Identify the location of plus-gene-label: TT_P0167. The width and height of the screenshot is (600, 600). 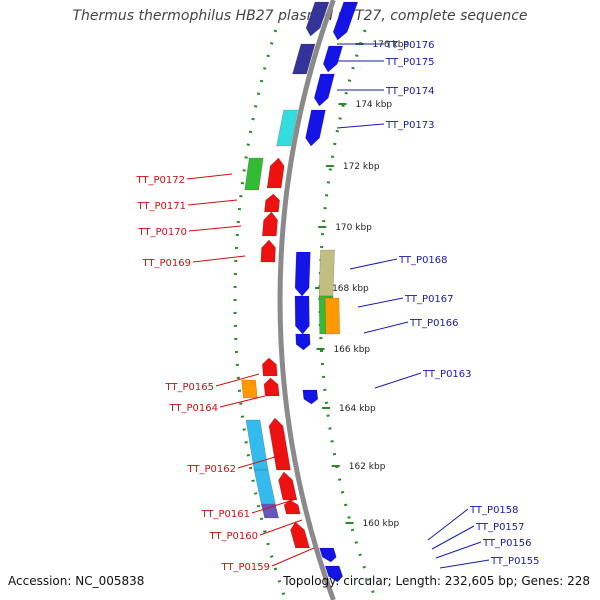
(429, 299).